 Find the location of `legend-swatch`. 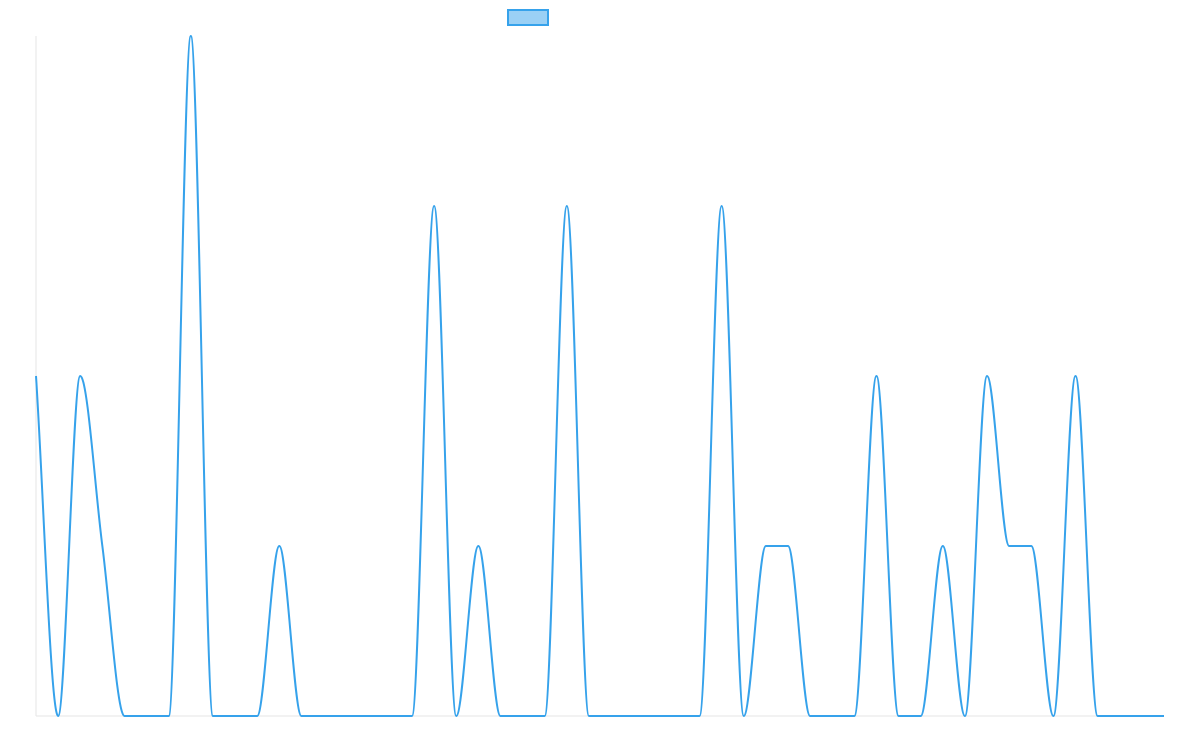

legend-swatch is located at coordinates (528, 17).